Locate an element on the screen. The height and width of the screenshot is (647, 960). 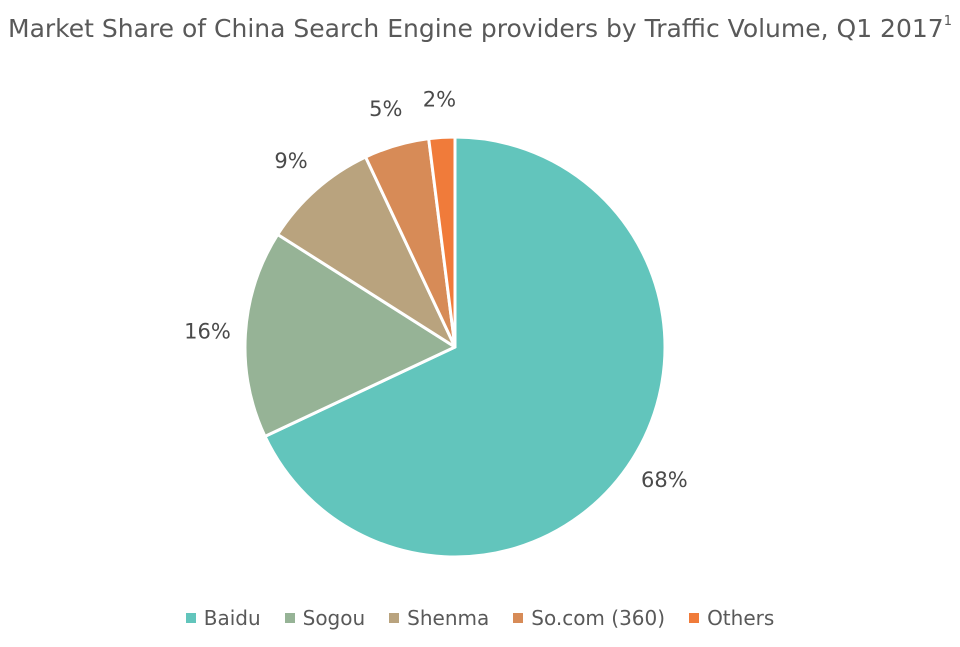
legend-label: Sogou is located at coordinates (334, 618).